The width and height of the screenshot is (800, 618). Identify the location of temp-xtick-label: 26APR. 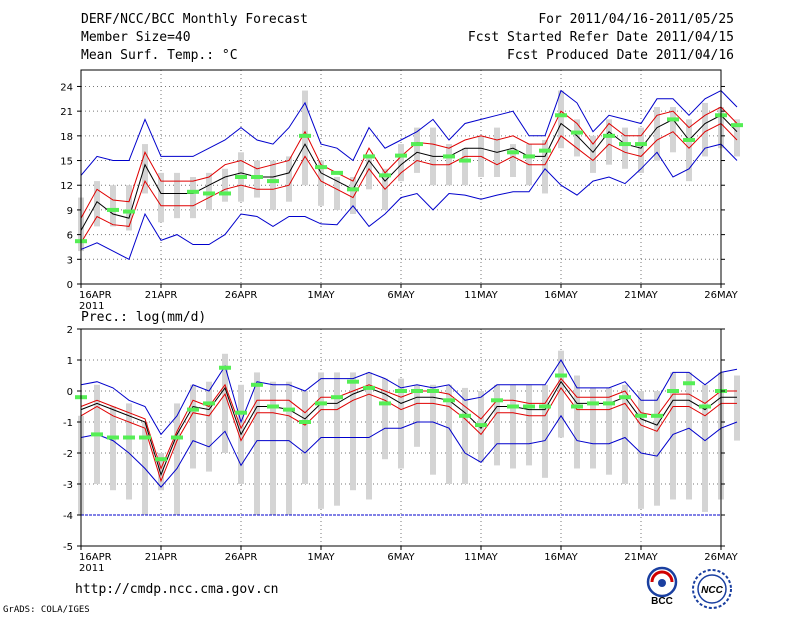
(241, 295).